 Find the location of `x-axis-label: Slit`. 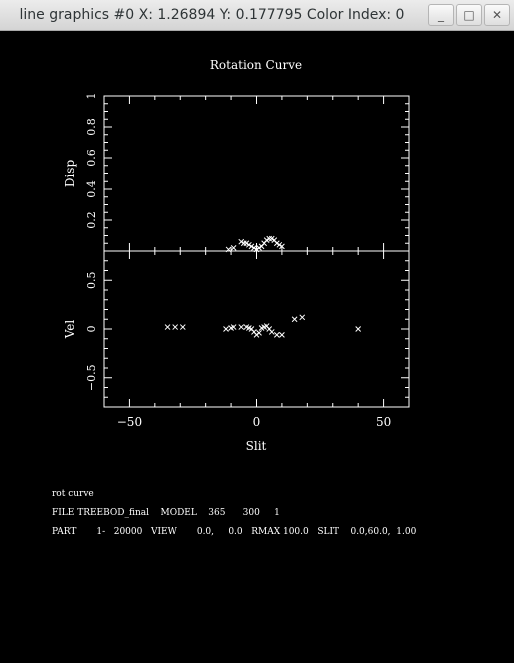

x-axis-label: Slit is located at coordinates (256, 446).